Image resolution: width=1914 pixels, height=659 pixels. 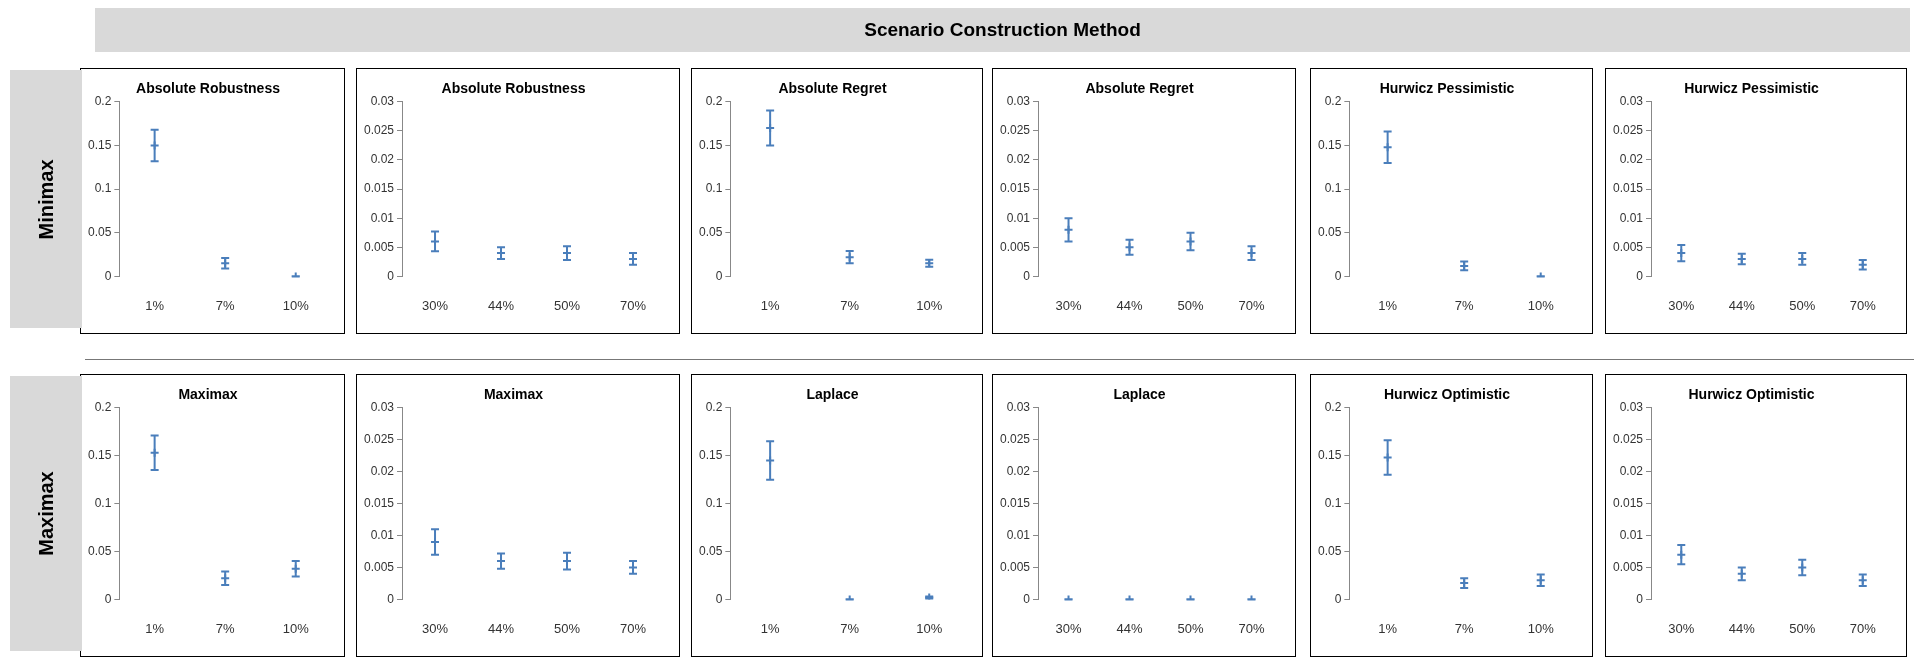 I want to click on text: Scenario Construction Method, so click(x=1002, y=30).